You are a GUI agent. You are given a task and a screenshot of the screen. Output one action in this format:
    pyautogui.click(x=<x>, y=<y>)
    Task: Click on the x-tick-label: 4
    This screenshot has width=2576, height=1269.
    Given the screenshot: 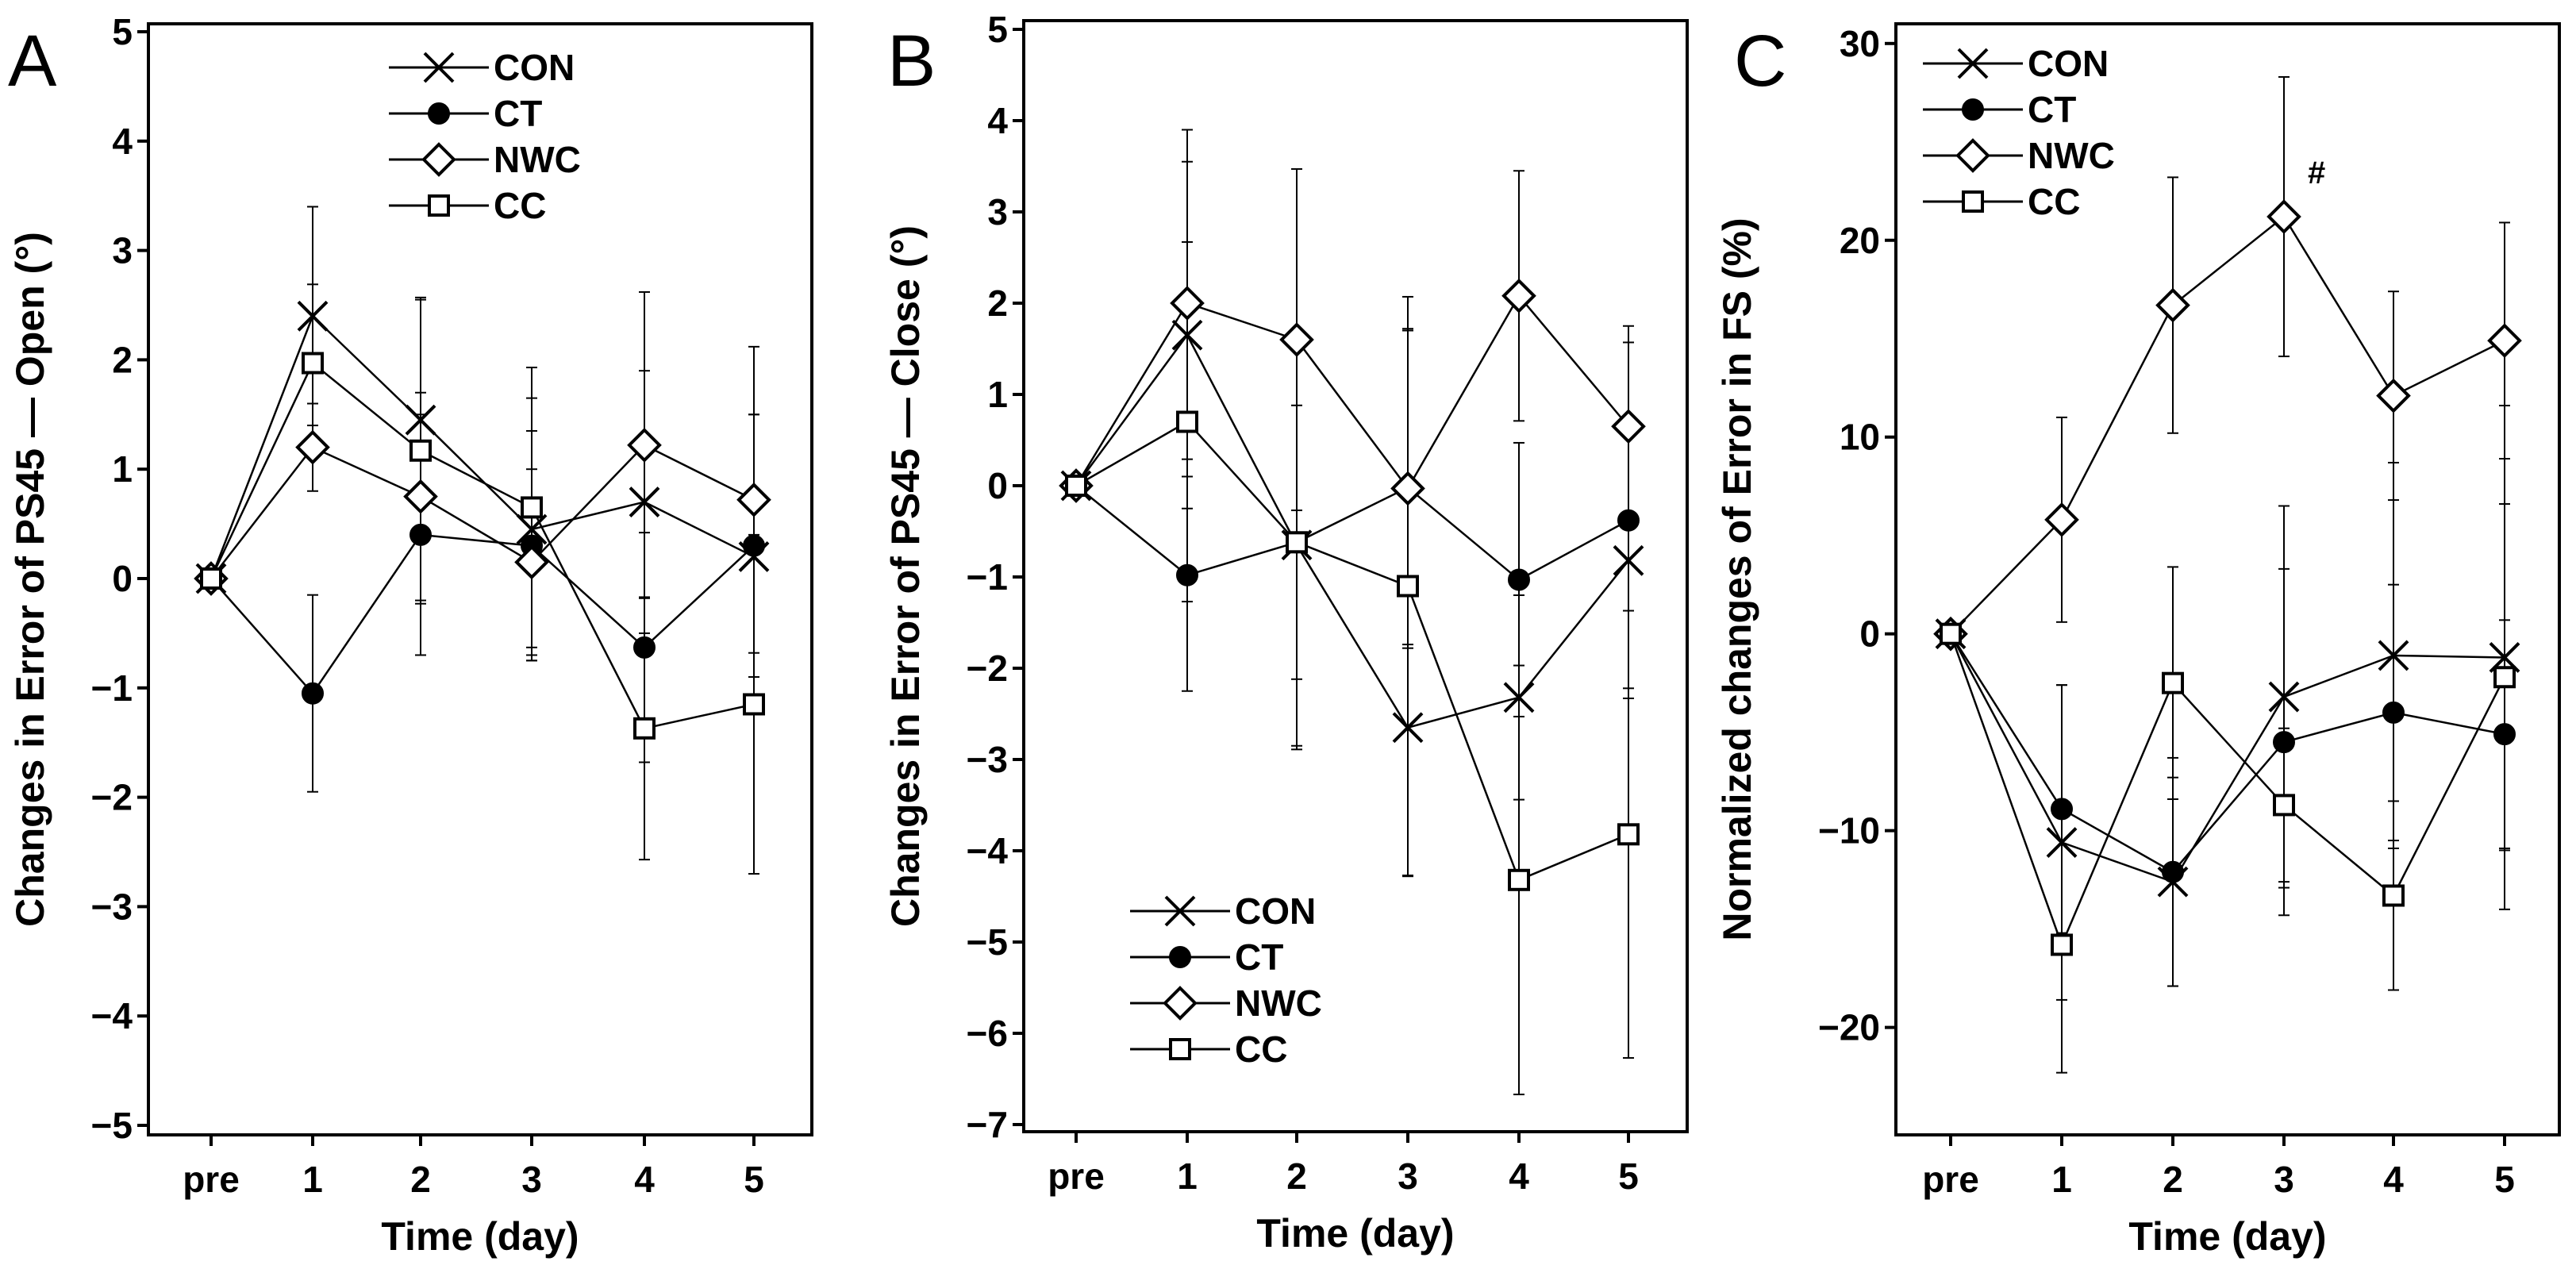 What is the action you would take?
    pyautogui.click(x=645, y=1179)
    